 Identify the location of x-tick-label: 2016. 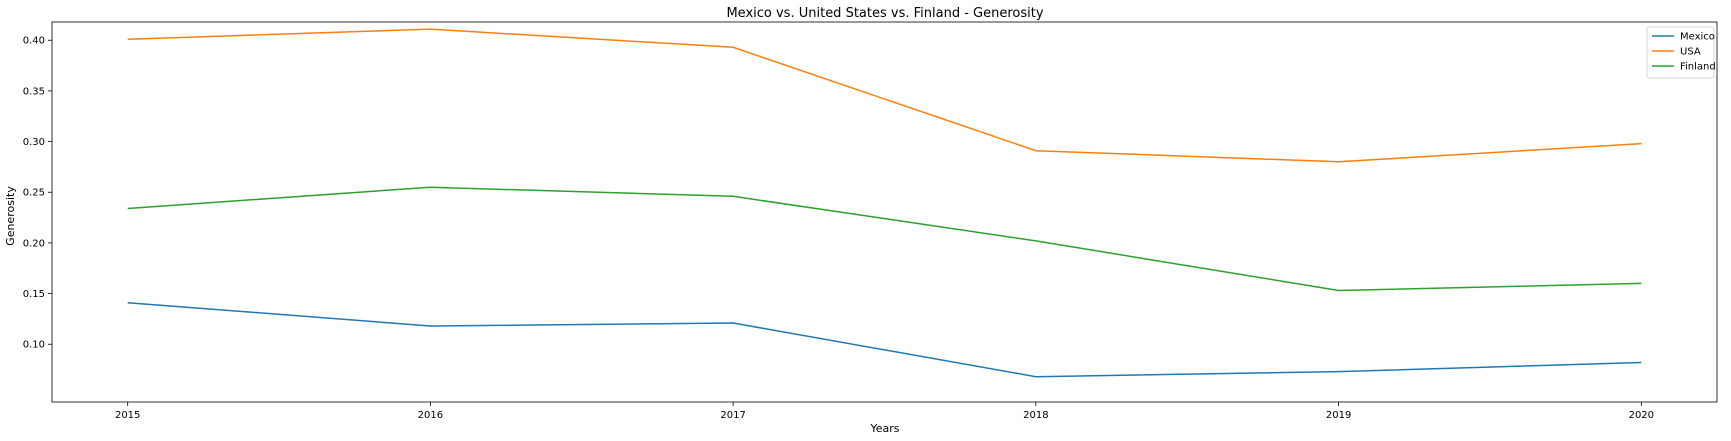
(430, 415).